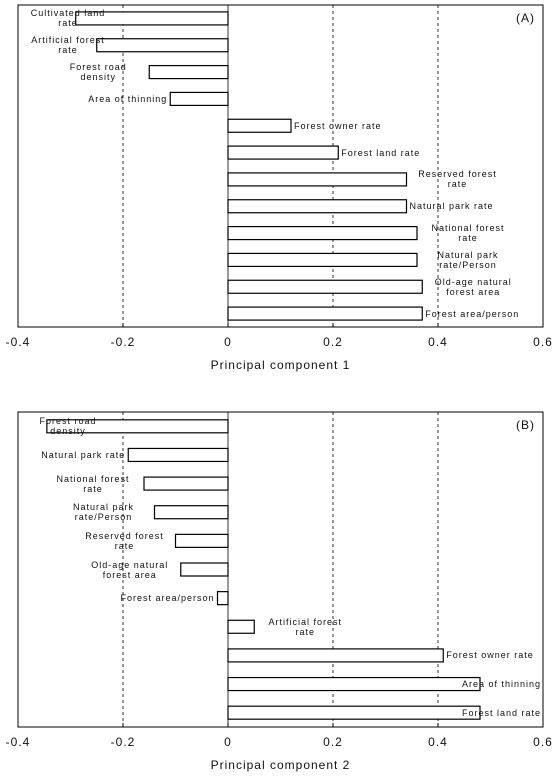  I want to click on panel-label: (A), so click(525, 18).